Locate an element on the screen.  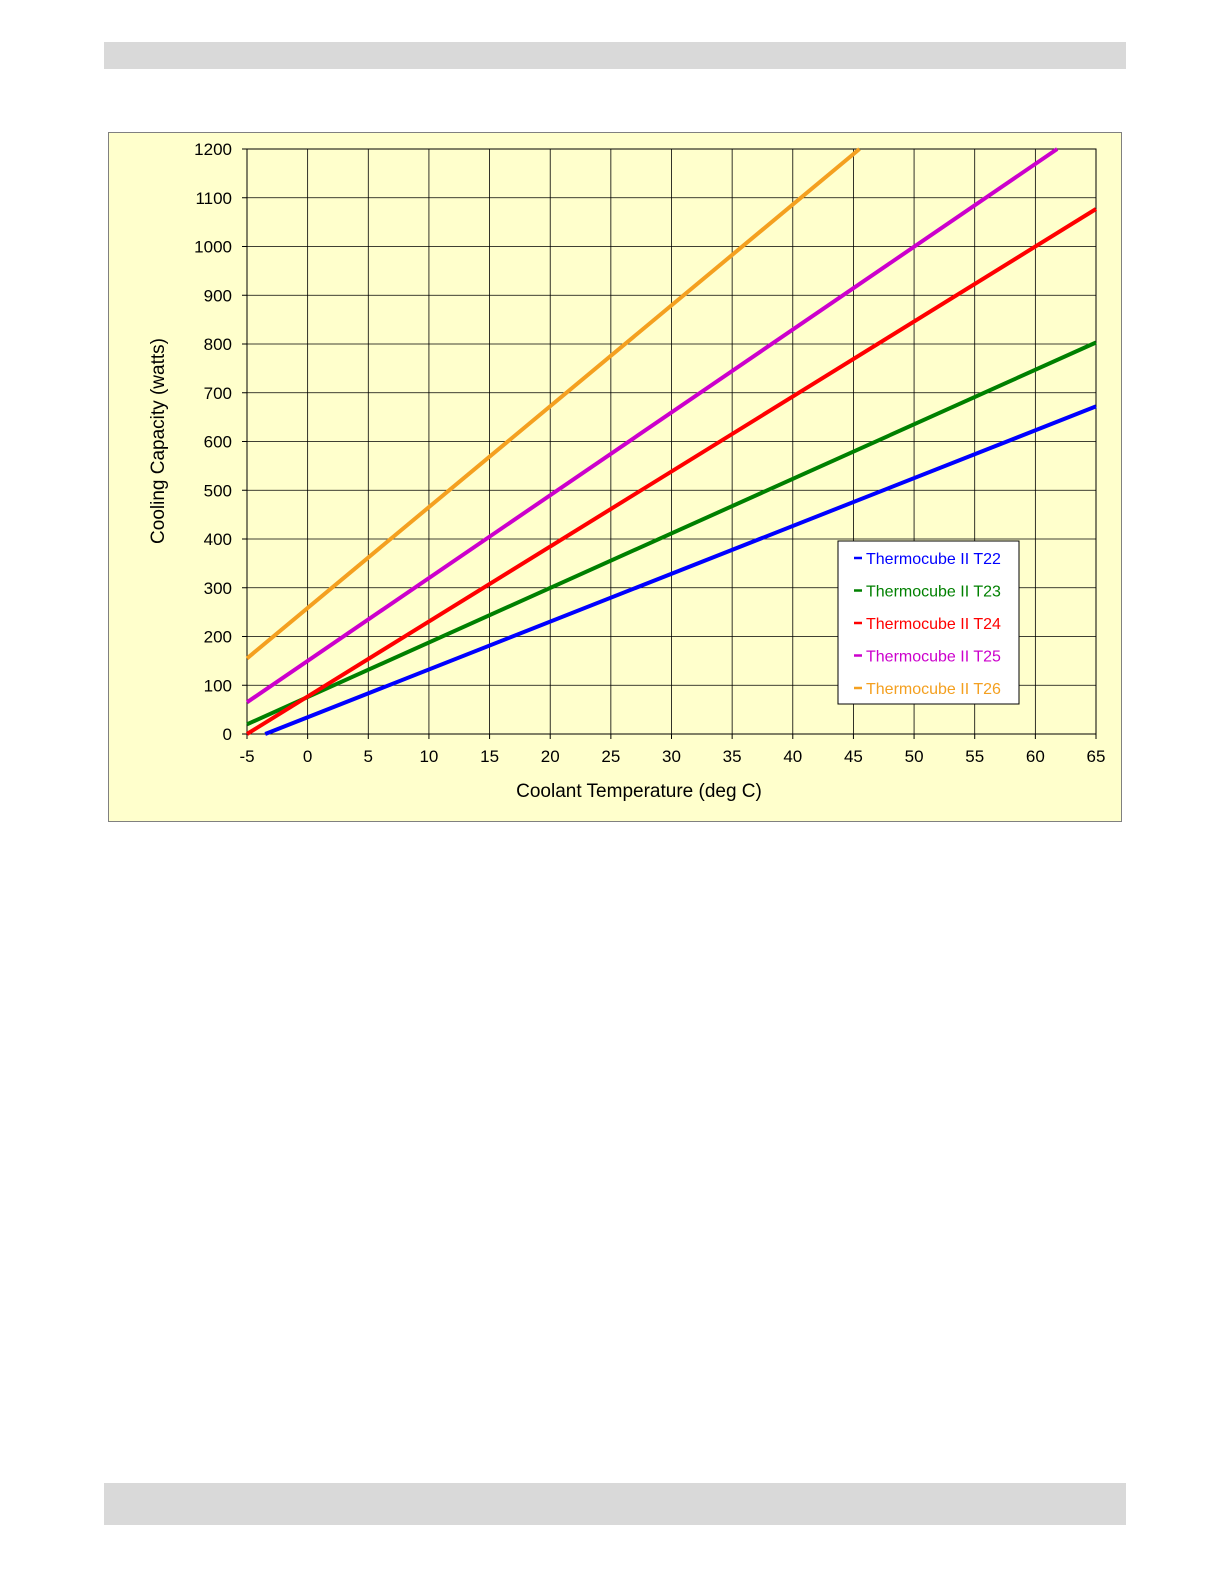
y-tick-label: 1100 is located at coordinates (213, 198).